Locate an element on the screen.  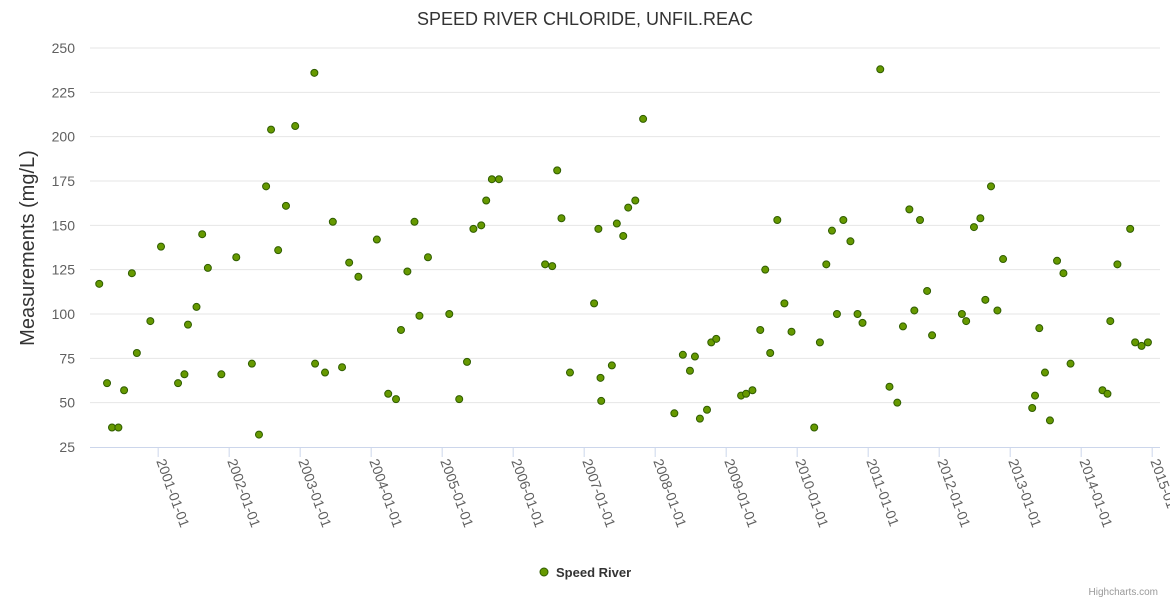
legend-marker-icon is located at coordinates (544, 572).